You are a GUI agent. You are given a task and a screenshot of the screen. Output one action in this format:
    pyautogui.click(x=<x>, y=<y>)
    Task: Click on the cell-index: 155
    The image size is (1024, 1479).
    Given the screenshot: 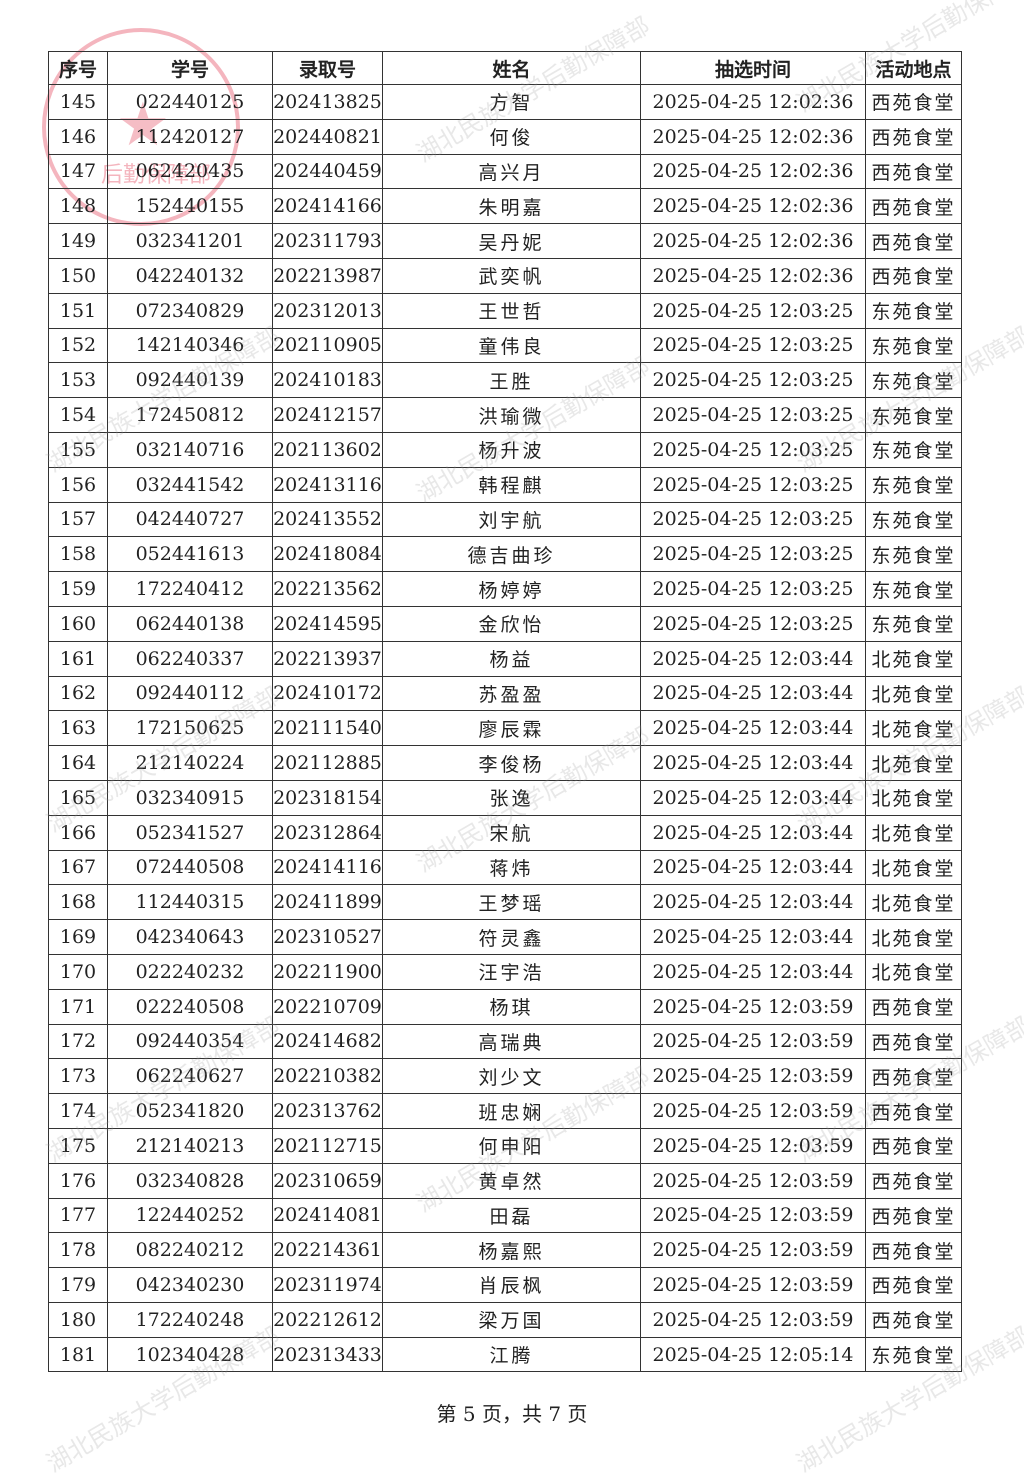 What is the action you would take?
    pyautogui.click(x=78, y=449)
    